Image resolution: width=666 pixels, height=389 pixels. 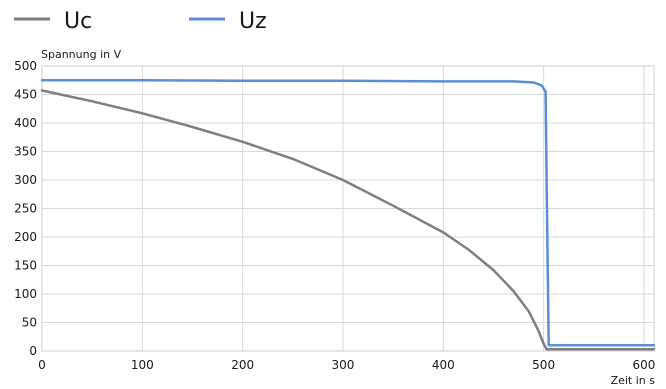 I want to click on y-tick-label: 250, so click(x=25, y=209).